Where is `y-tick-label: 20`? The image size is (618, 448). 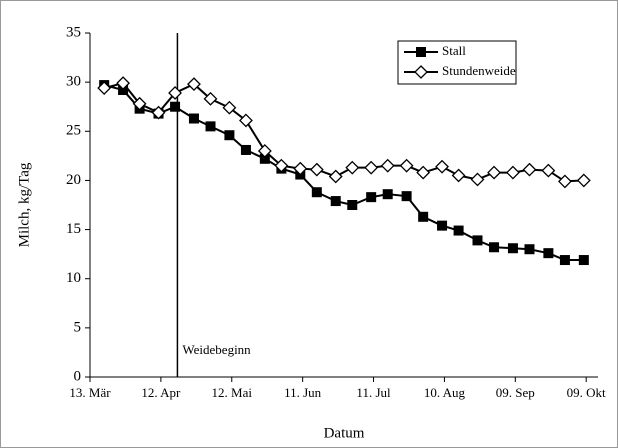
y-tick-label: 20 is located at coordinates (73, 180).